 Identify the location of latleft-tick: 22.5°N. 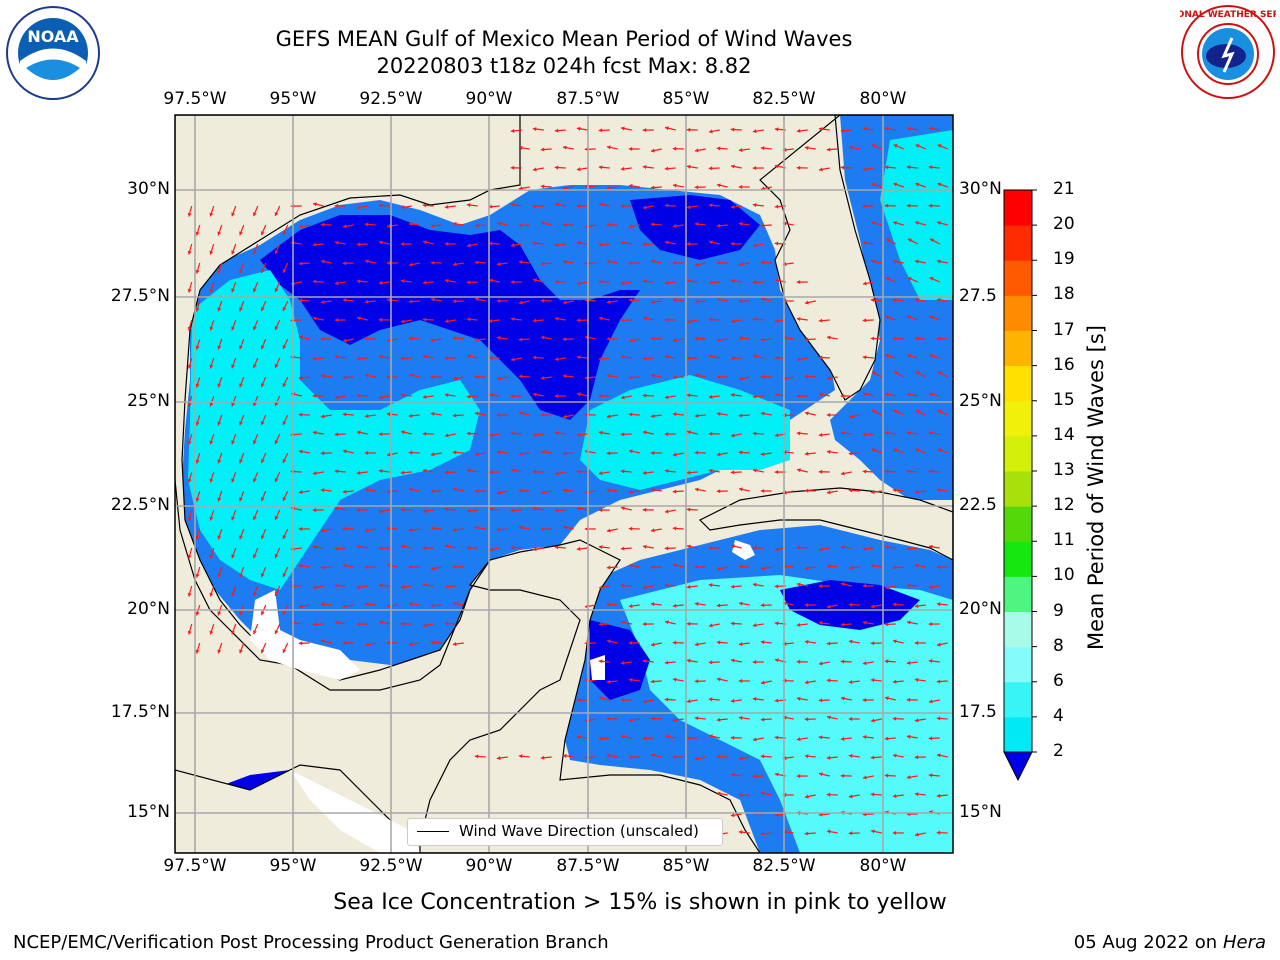
(140, 505).